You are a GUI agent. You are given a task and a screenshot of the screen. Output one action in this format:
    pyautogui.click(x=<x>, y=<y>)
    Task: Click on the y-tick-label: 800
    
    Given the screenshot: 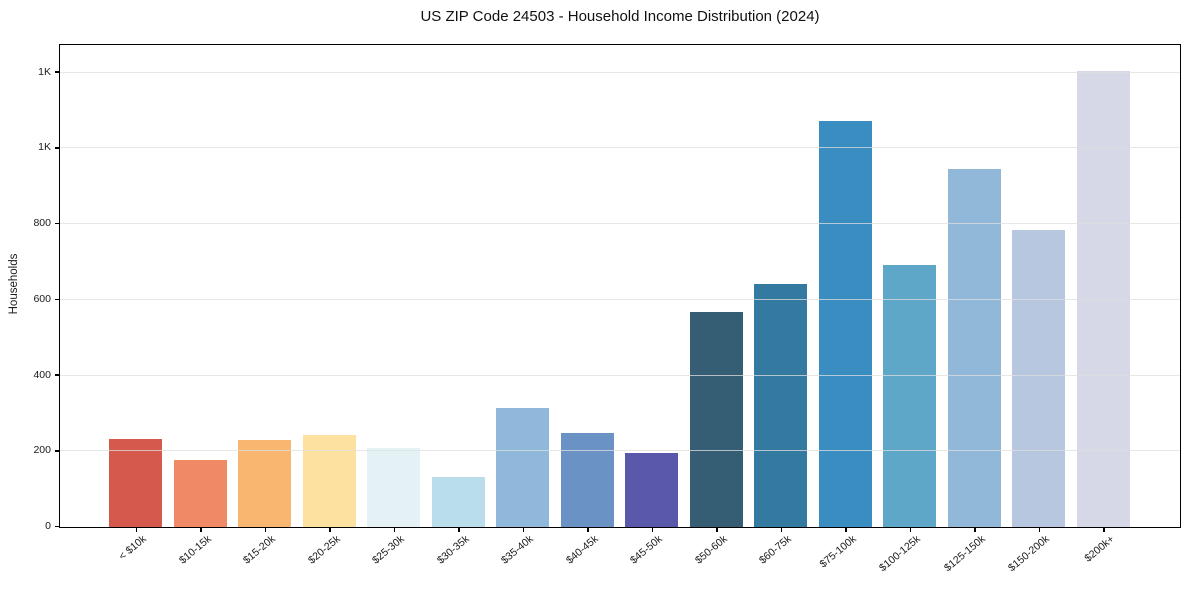 What is the action you would take?
    pyautogui.click(x=42, y=223)
    